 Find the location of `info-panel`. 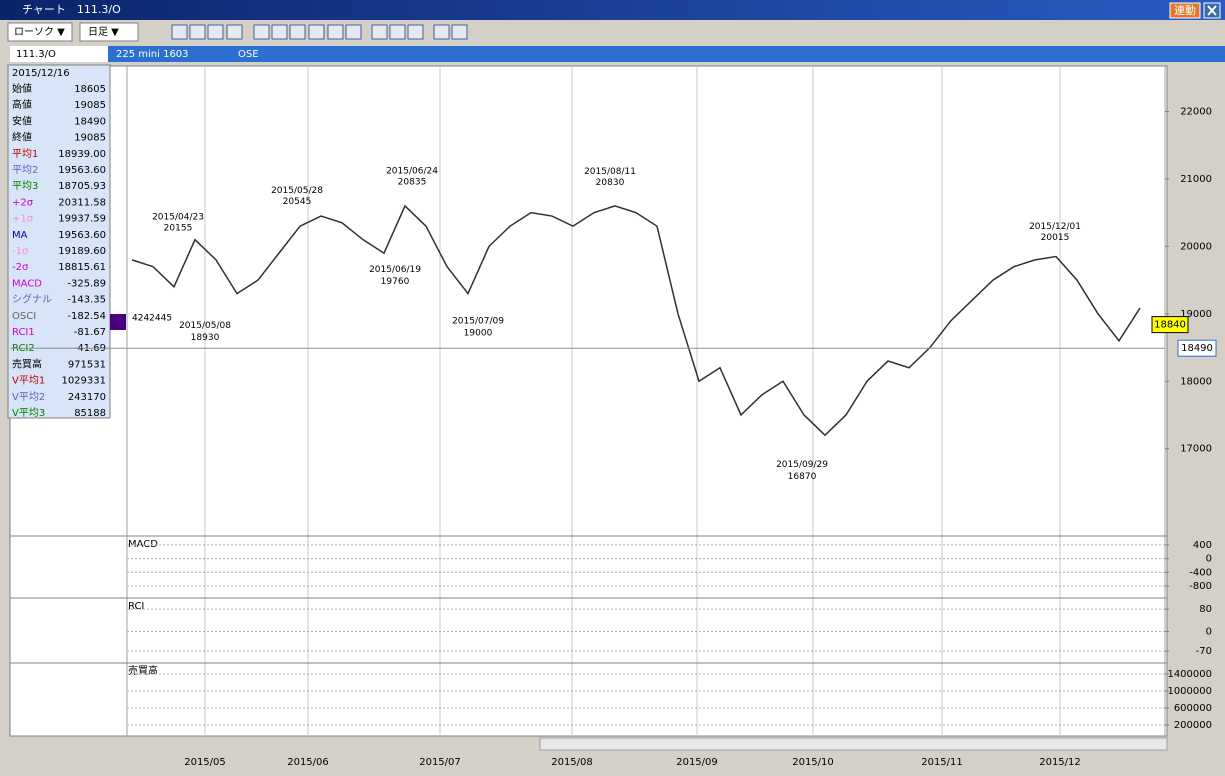

info-panel is located at coordinates (59, 241).